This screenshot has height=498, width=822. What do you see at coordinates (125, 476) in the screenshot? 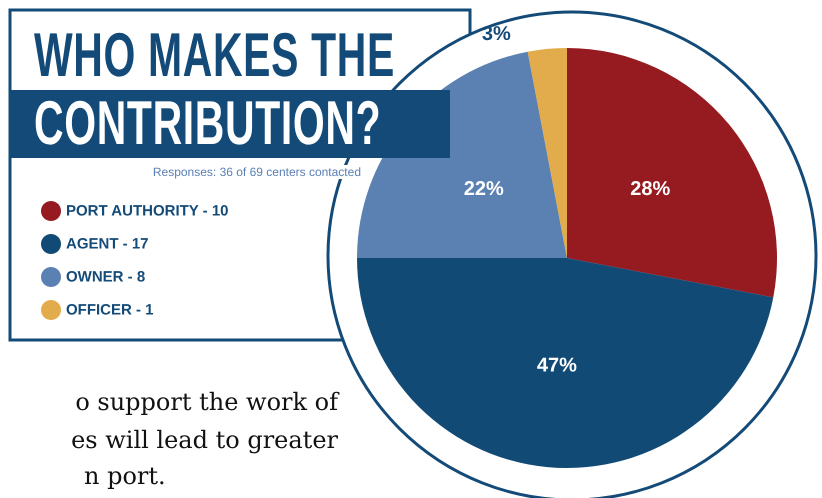
I see `text: n port.` at bounding box center [125, 476].